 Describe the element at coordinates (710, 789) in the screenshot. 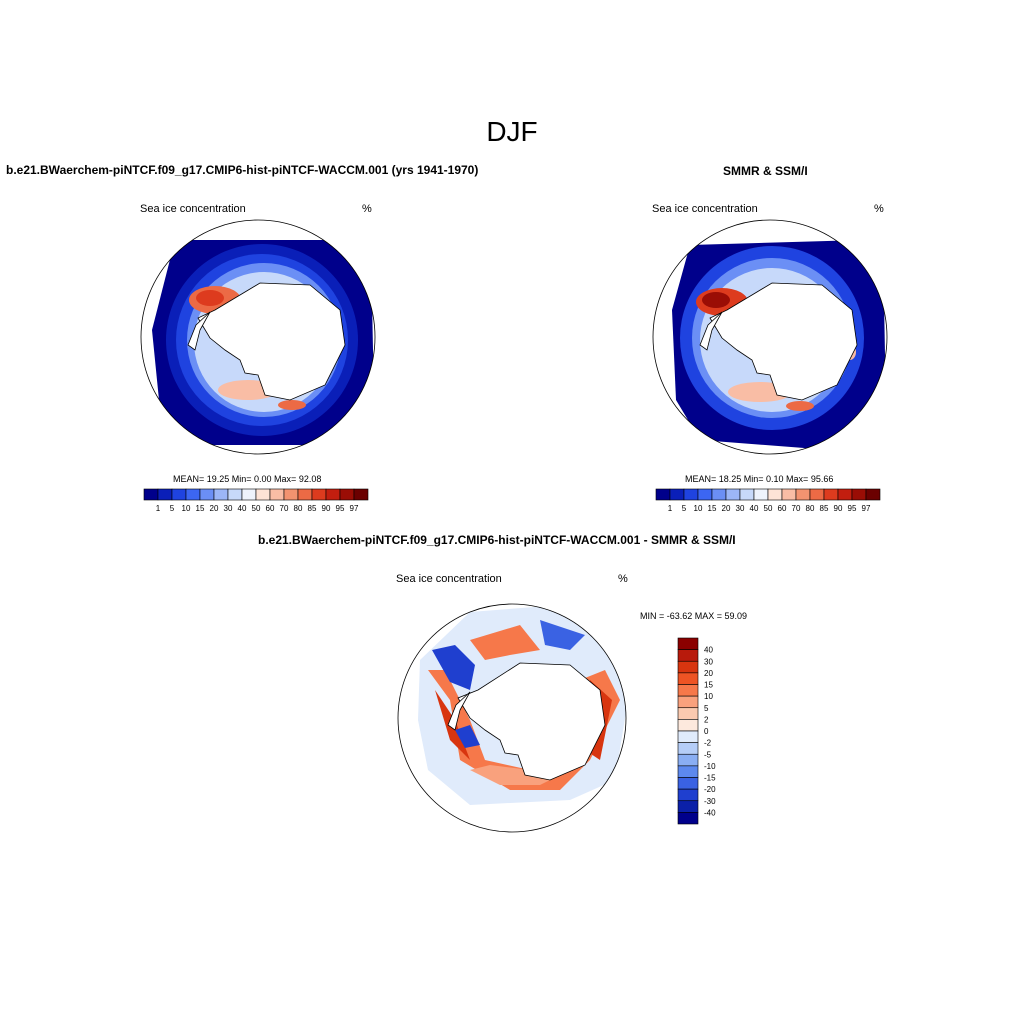

I see `diff-colorbar-tick-label: -20` at that location.